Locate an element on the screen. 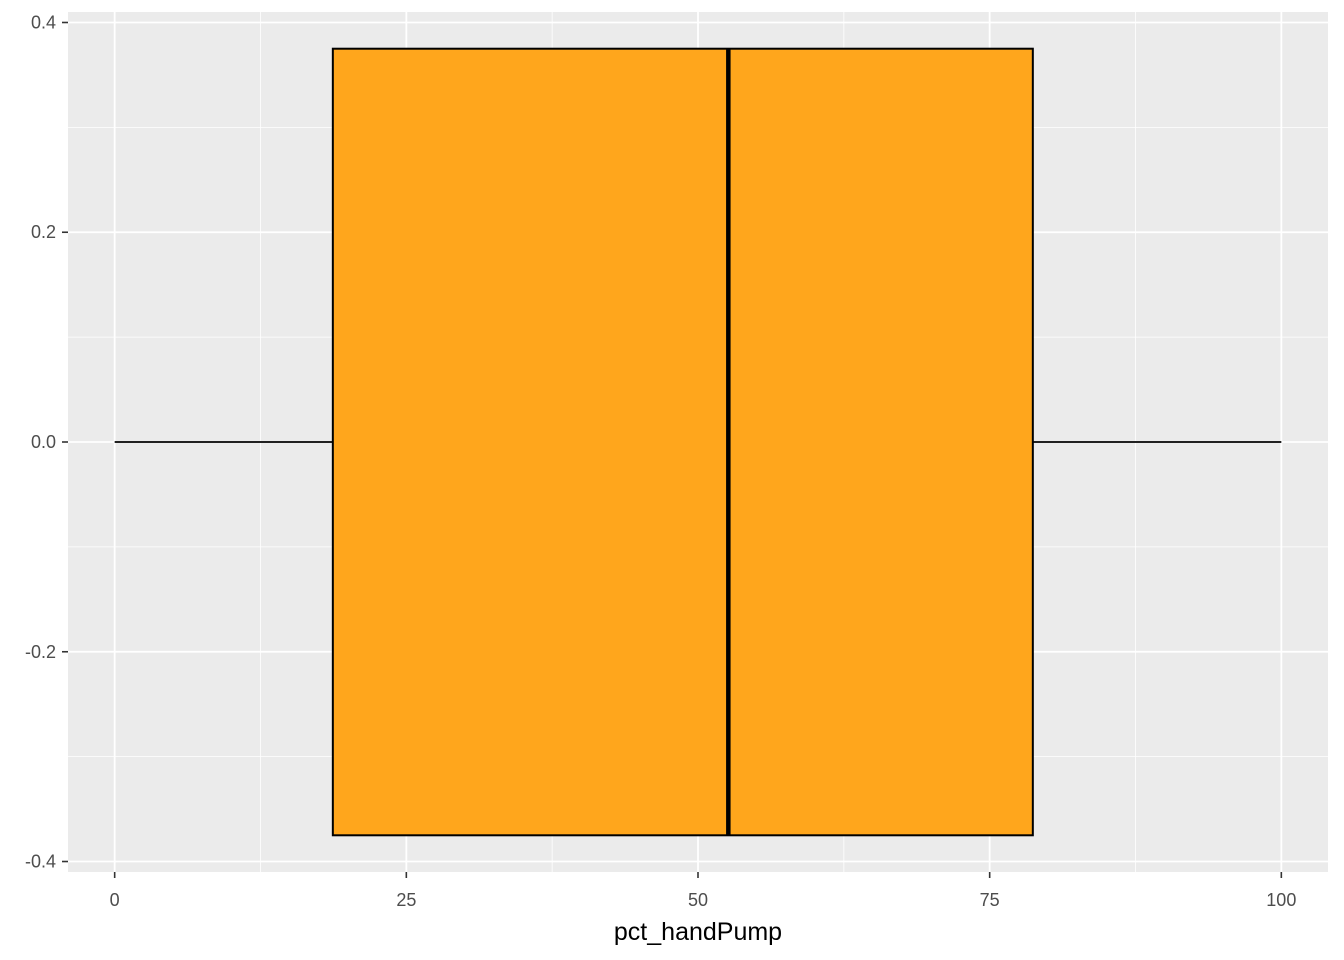 Image resolution: width=1344 pixels, height=960 pixels. x-tick-label: 75 is located at coordinates (990, 900).